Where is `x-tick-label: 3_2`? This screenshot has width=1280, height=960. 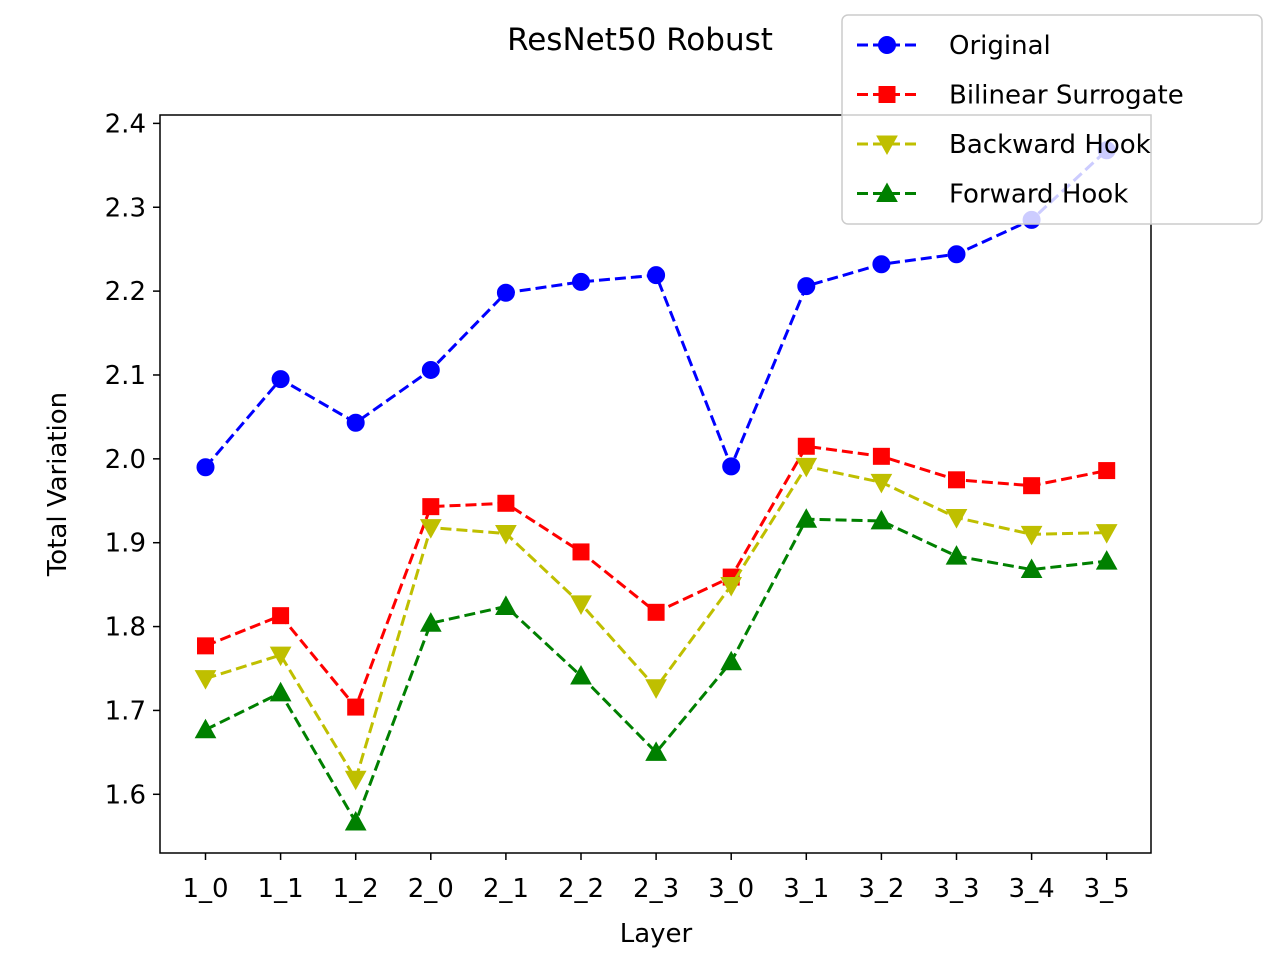 x-tick-label: 3_2 is located at coordinates (881, 889).